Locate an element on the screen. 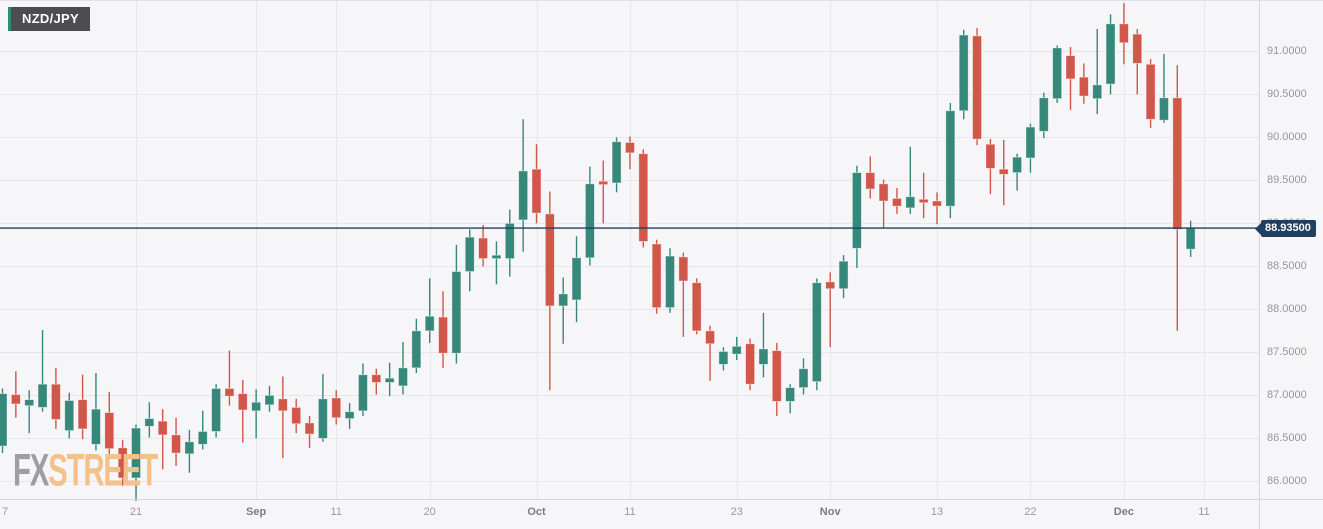 Image resolution: width=1323 pixels, height=529 pixels. instrument-label: NZD/JPY is located at coordinates (51, 18).